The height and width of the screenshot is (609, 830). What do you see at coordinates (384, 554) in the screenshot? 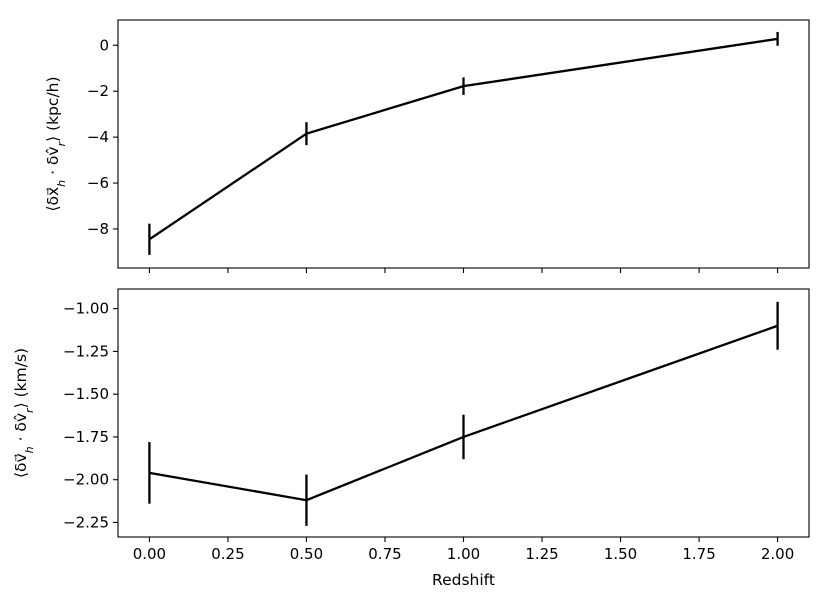
I see `x-tick-label: 0.75` at bounding box center [384, 554].